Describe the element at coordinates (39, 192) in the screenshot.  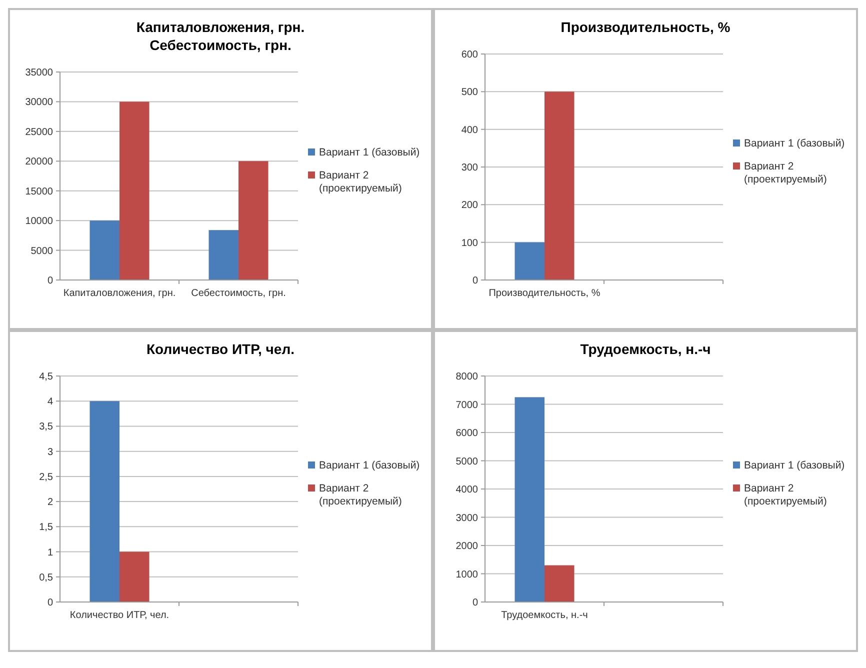
I see `y-tick-label: 15000` at that location.